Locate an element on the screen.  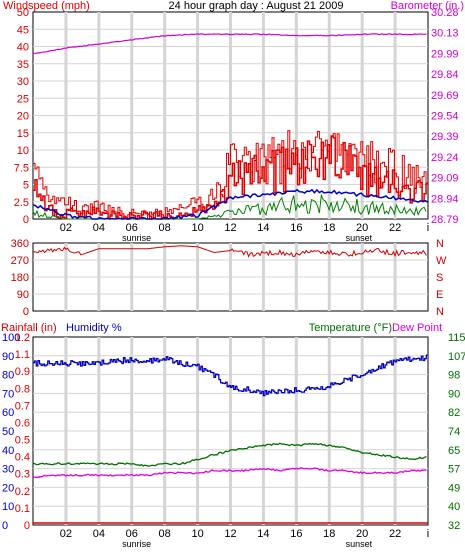
wind-y-tick-label: 2.5 is located at coordinates (21, 203).